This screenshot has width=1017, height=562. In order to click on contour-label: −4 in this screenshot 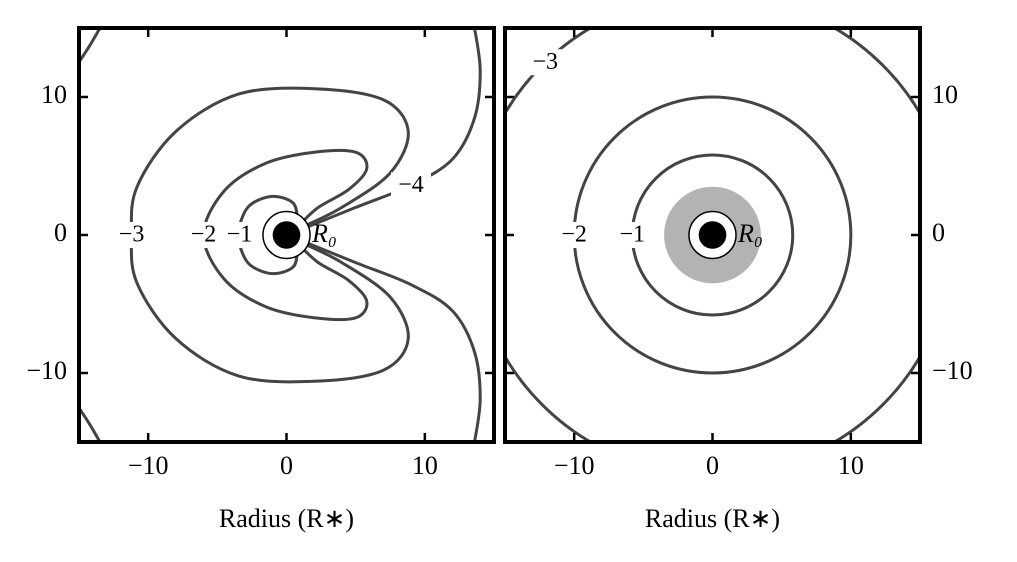, I will do `click(411, 185)`.